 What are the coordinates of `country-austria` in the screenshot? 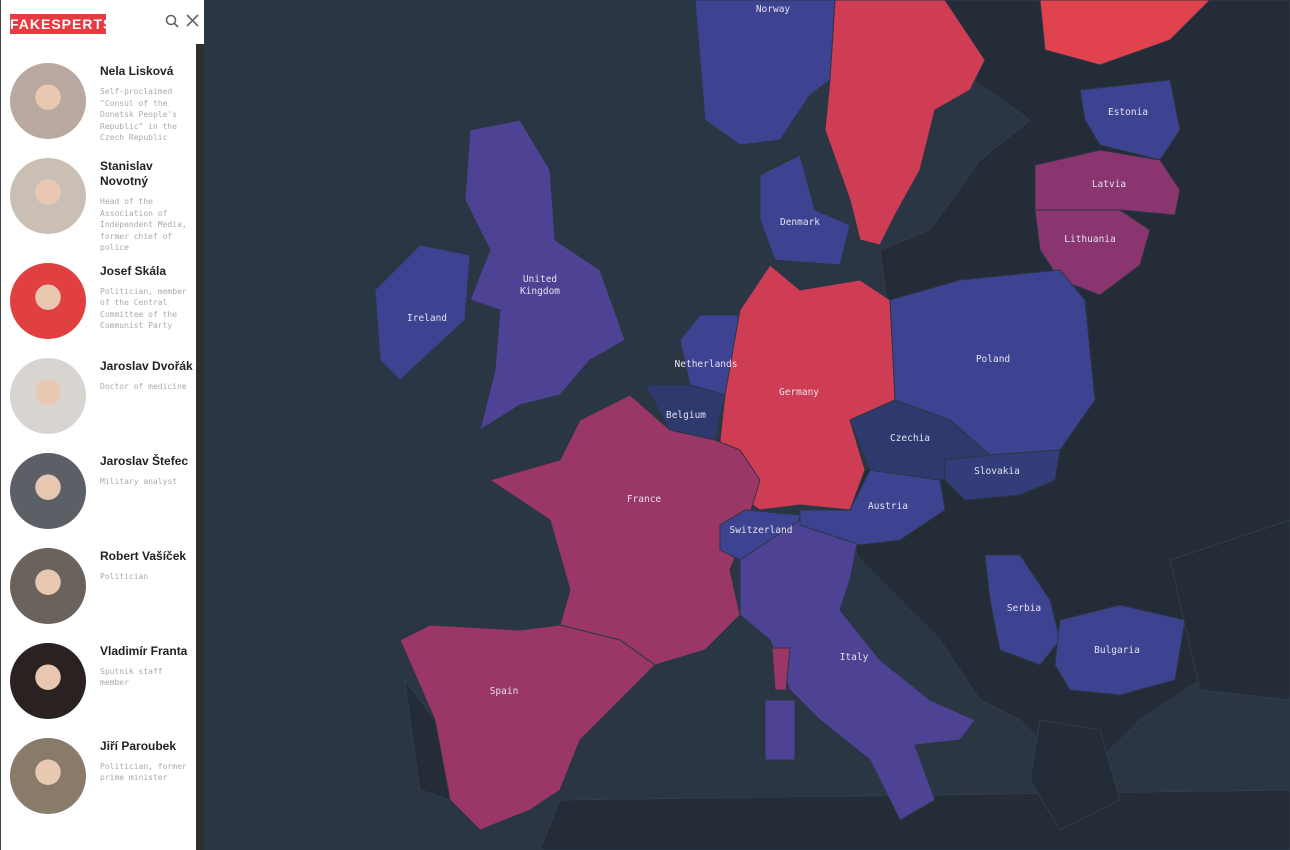 It's located at (872, 507).